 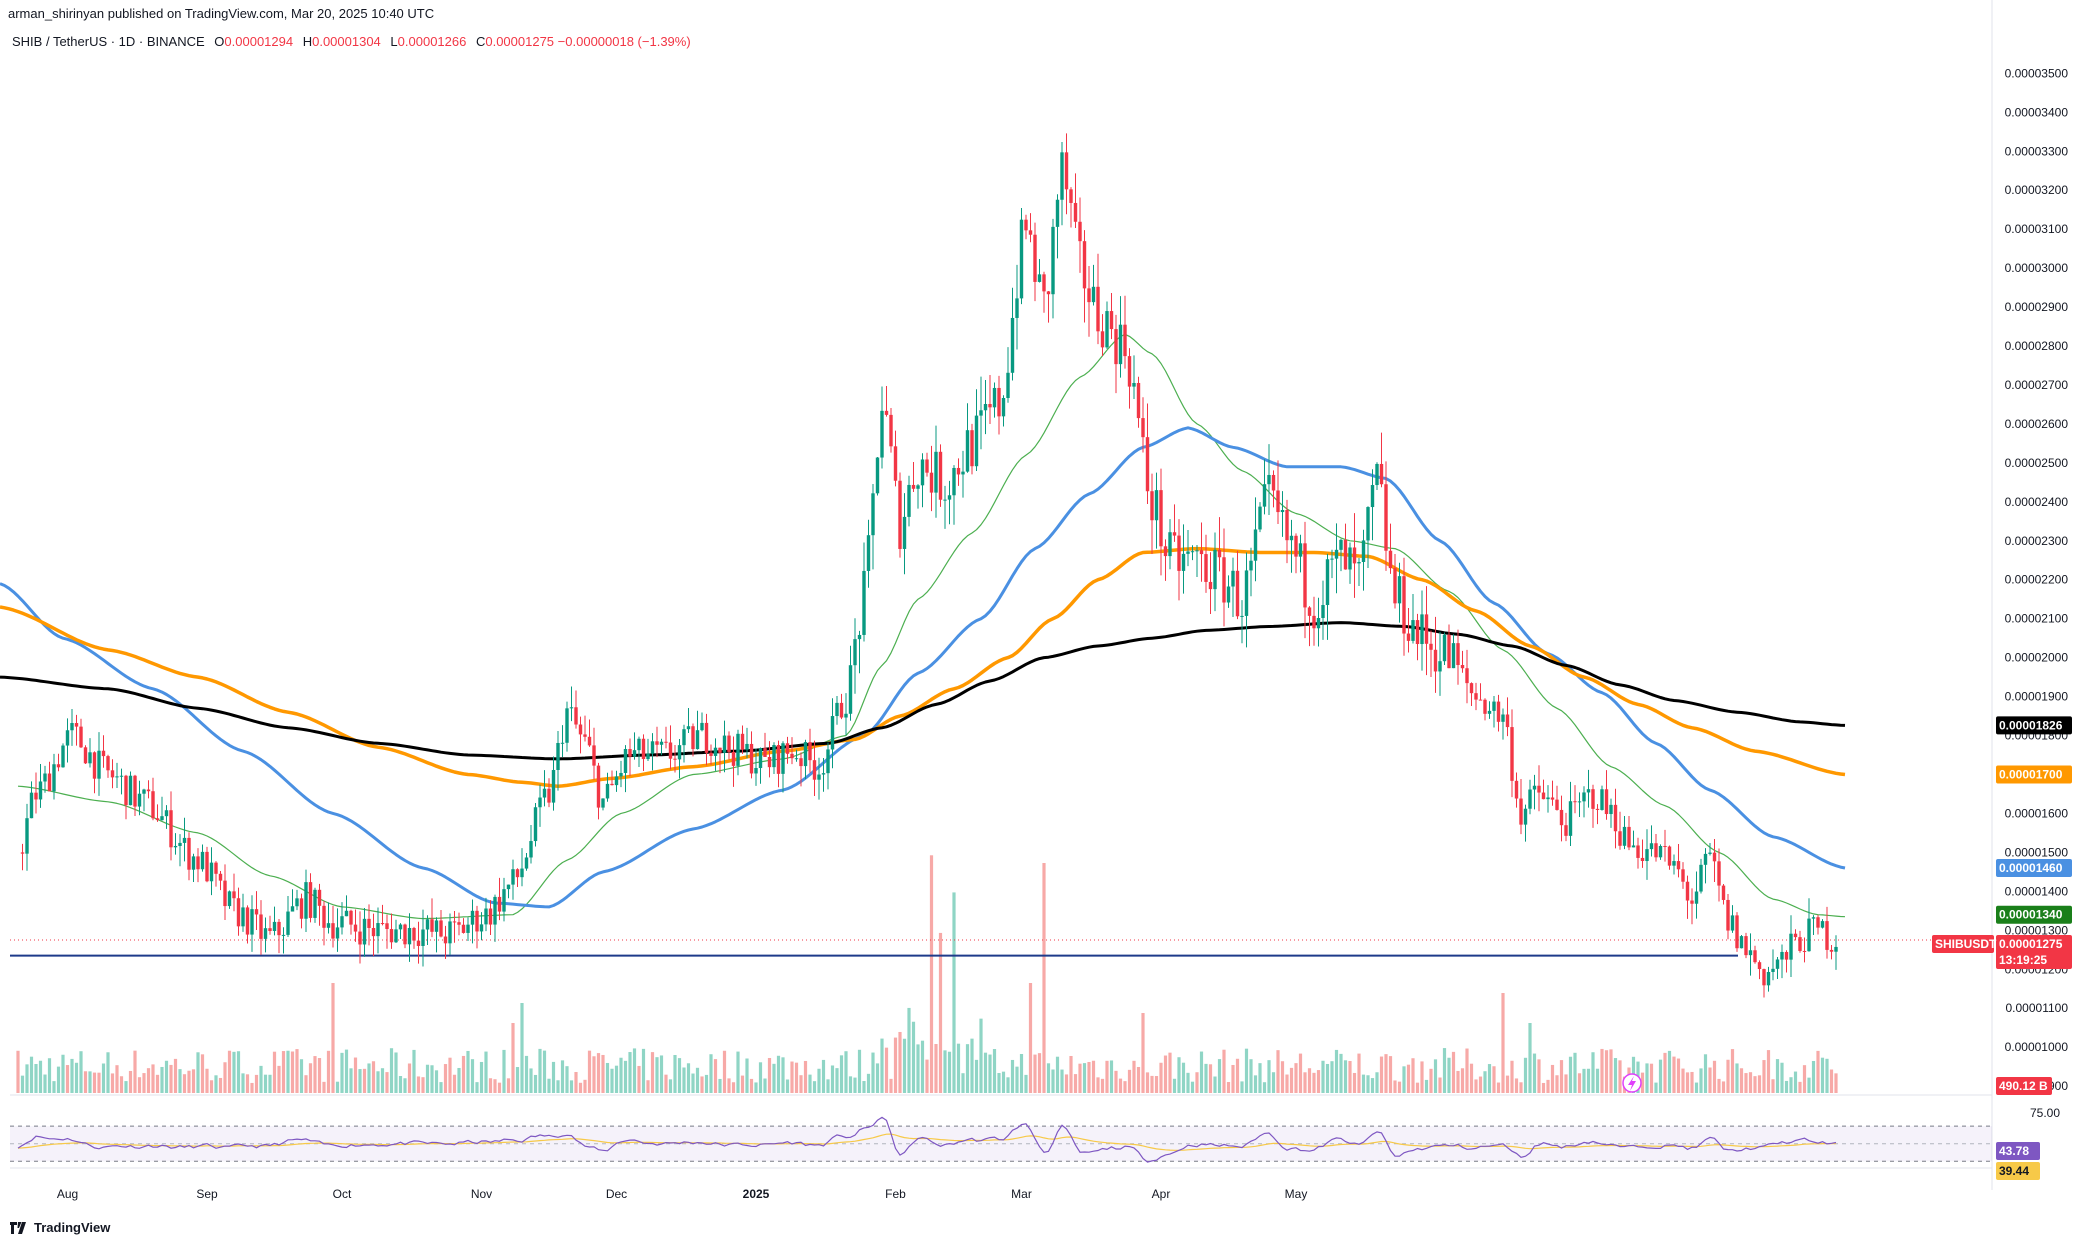 I want to click on price-tag-ma200: 0.00001826, so click(x=2034, y=725).